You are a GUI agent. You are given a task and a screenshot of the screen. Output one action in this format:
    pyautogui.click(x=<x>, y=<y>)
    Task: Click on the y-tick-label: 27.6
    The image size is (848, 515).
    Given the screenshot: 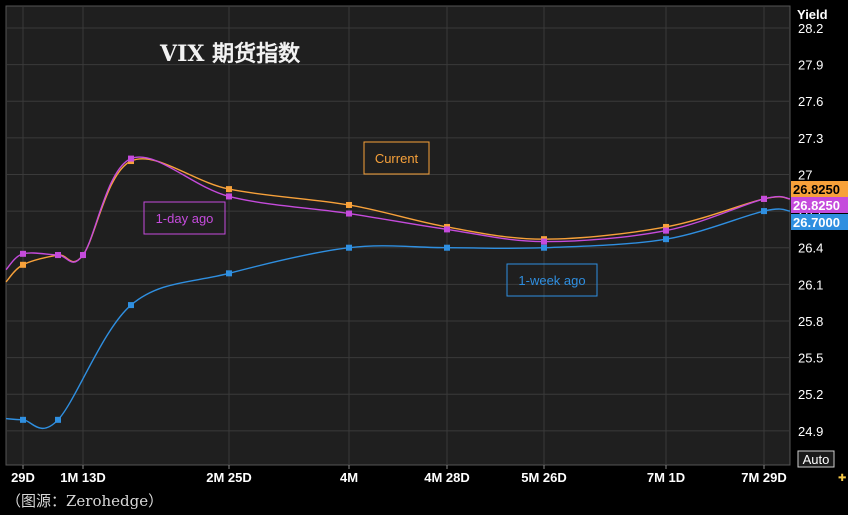 What is the action you would take?
    pyautogui.click(x=810, y=101)
    